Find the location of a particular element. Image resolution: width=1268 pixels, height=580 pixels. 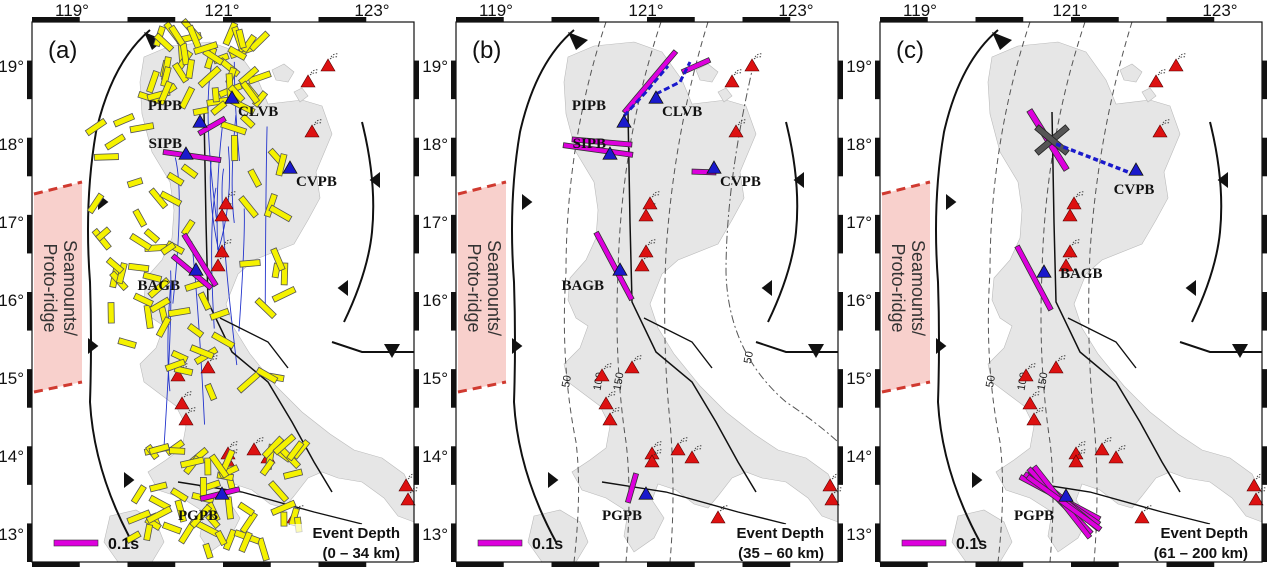

latitude-label: 16° is located at coordinates (859, 300).